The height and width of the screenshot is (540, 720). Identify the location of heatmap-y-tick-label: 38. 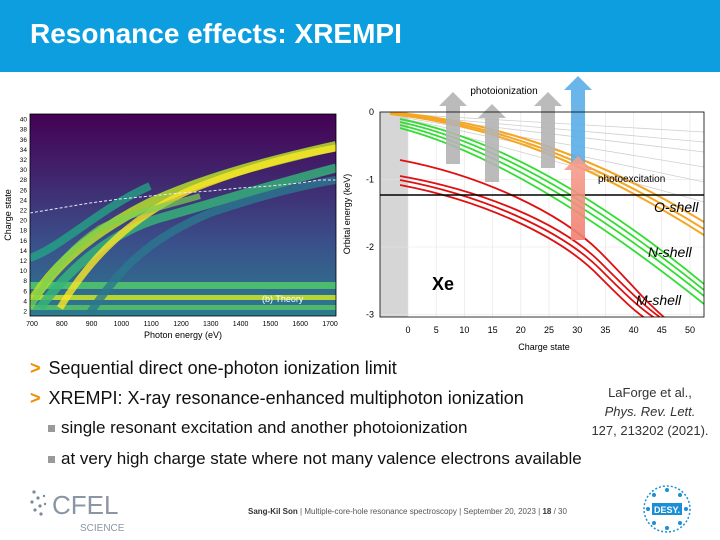
(24, 130).